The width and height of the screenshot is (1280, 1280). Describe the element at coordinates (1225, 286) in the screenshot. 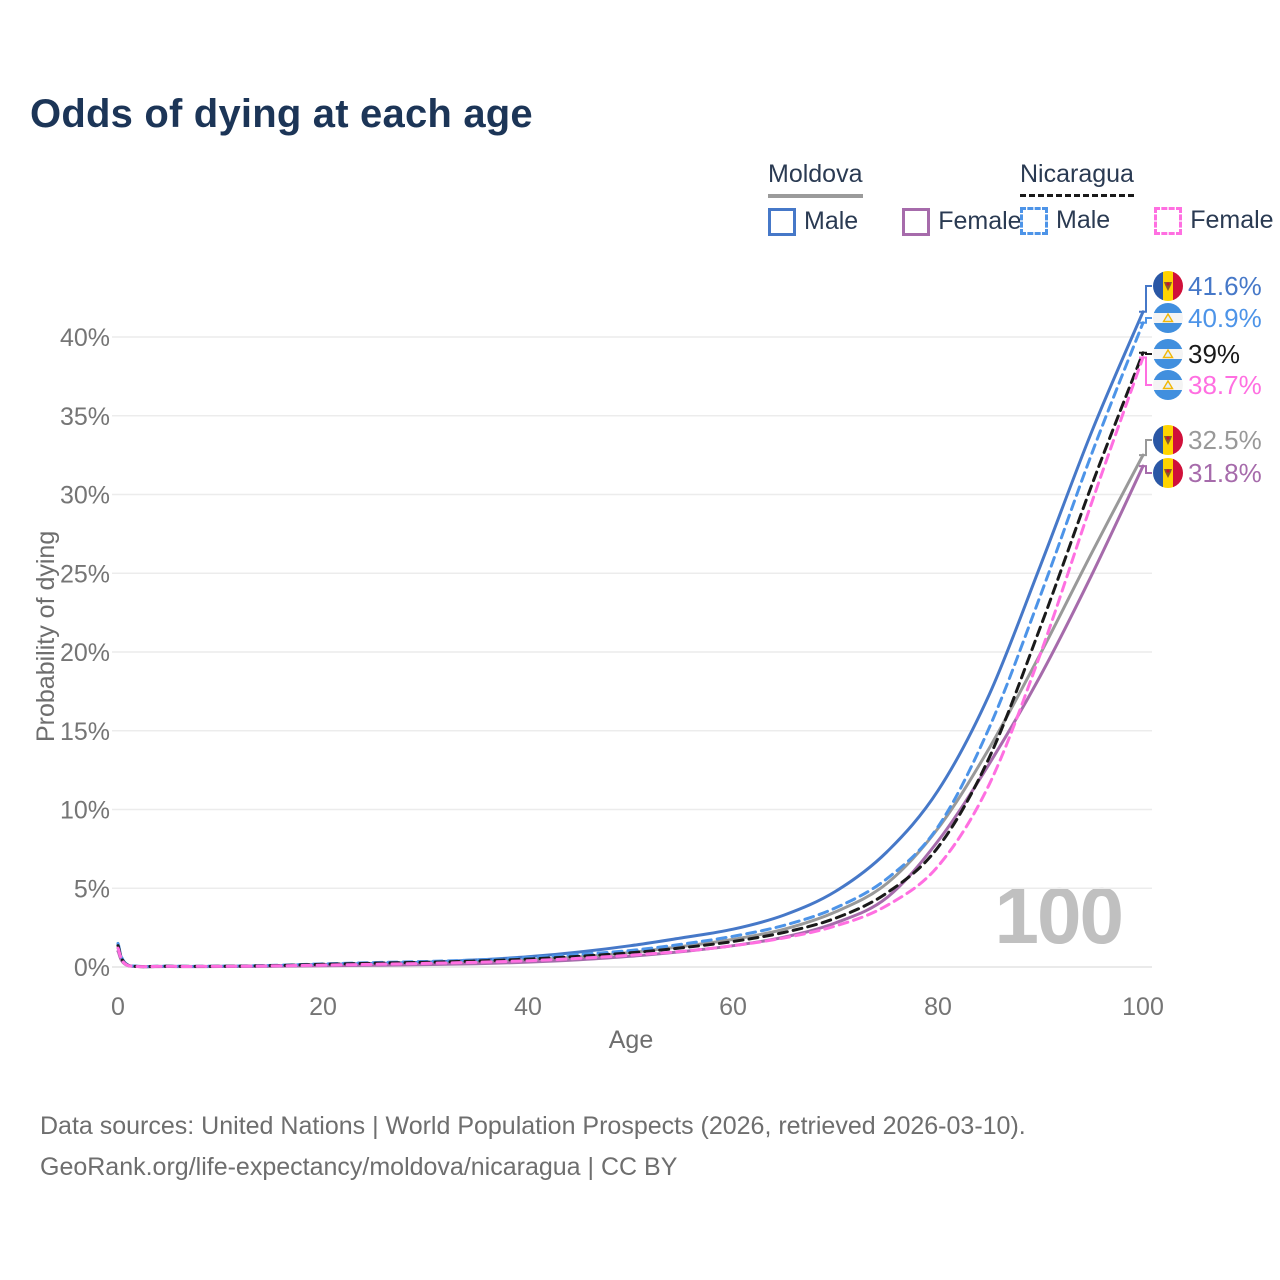

I see `end-value-label-moldova-male: 41.6%` at that location.